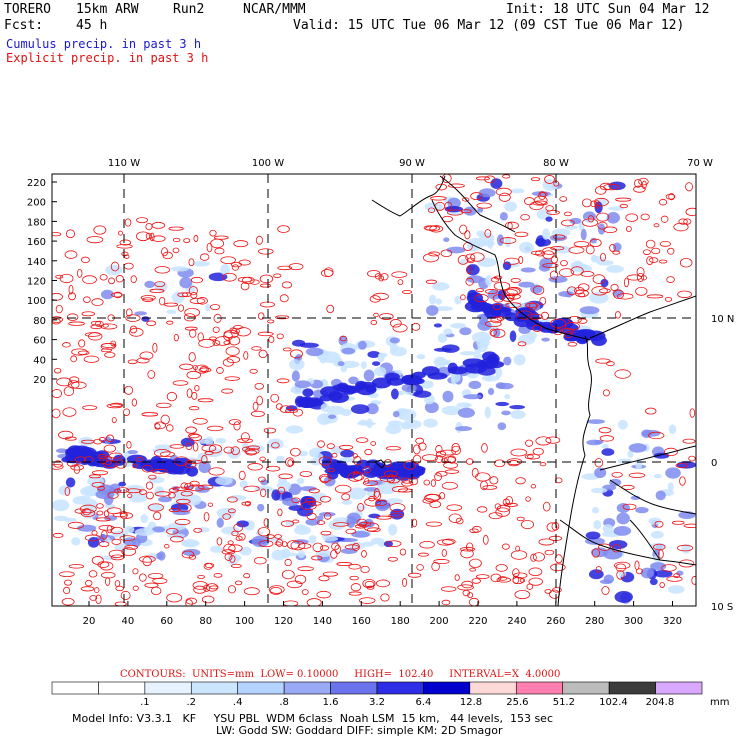 This screenshot has width=740, height=740. Describe the element at coordinates (39, 341) in the screenshot. I see `y-tick-label: 60` at that location.